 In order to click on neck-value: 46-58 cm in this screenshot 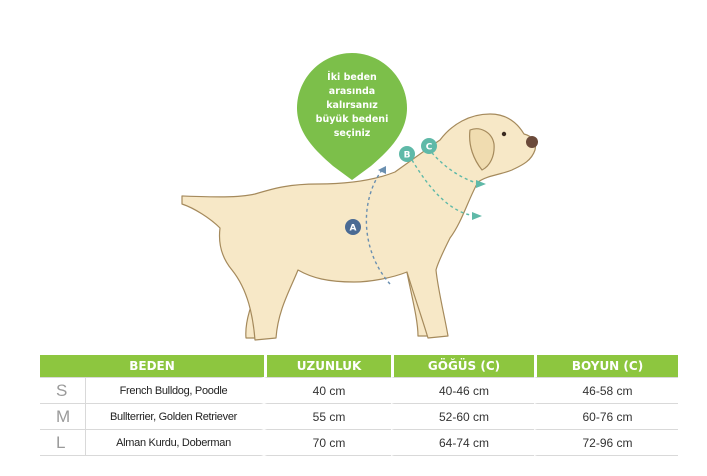, I will do `click(606, 390)`.